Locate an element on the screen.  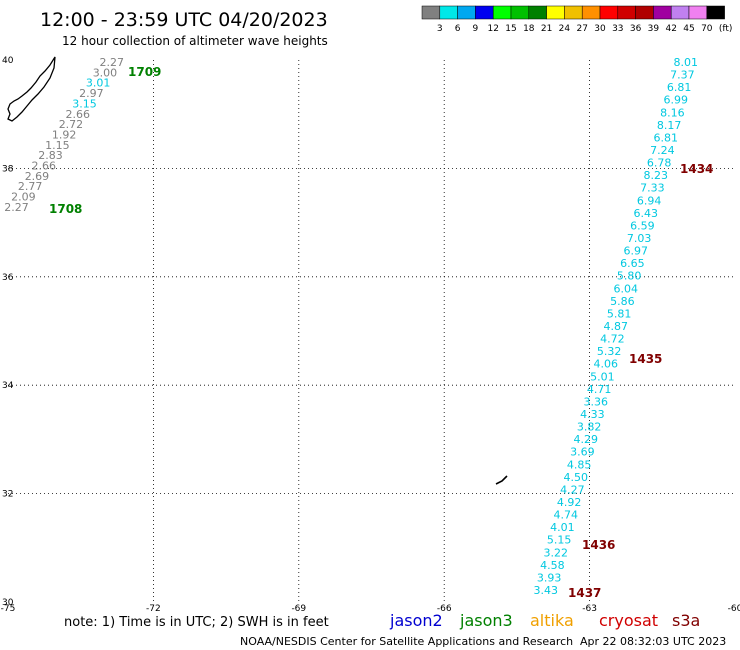
wave-height-label: 4.01 is located at coordinates (562, 527).